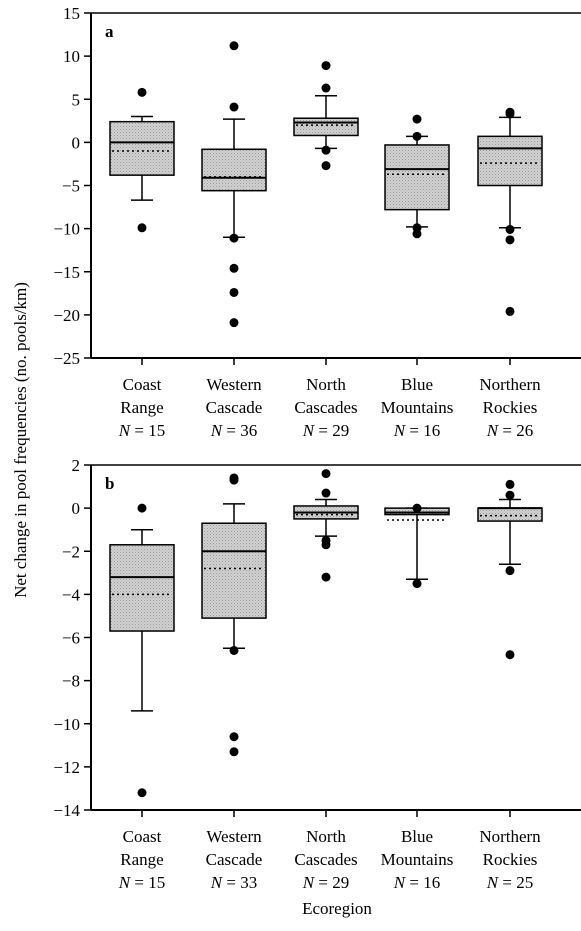  I want to click on n-label: N = 25, so click(509, 882).